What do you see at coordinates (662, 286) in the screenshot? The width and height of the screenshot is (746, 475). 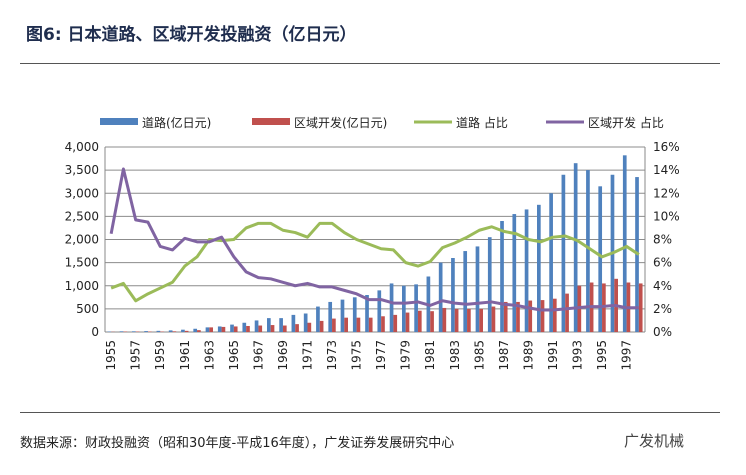 I see `y-right-tick-label: 4%` at bounding box center [662, 286].